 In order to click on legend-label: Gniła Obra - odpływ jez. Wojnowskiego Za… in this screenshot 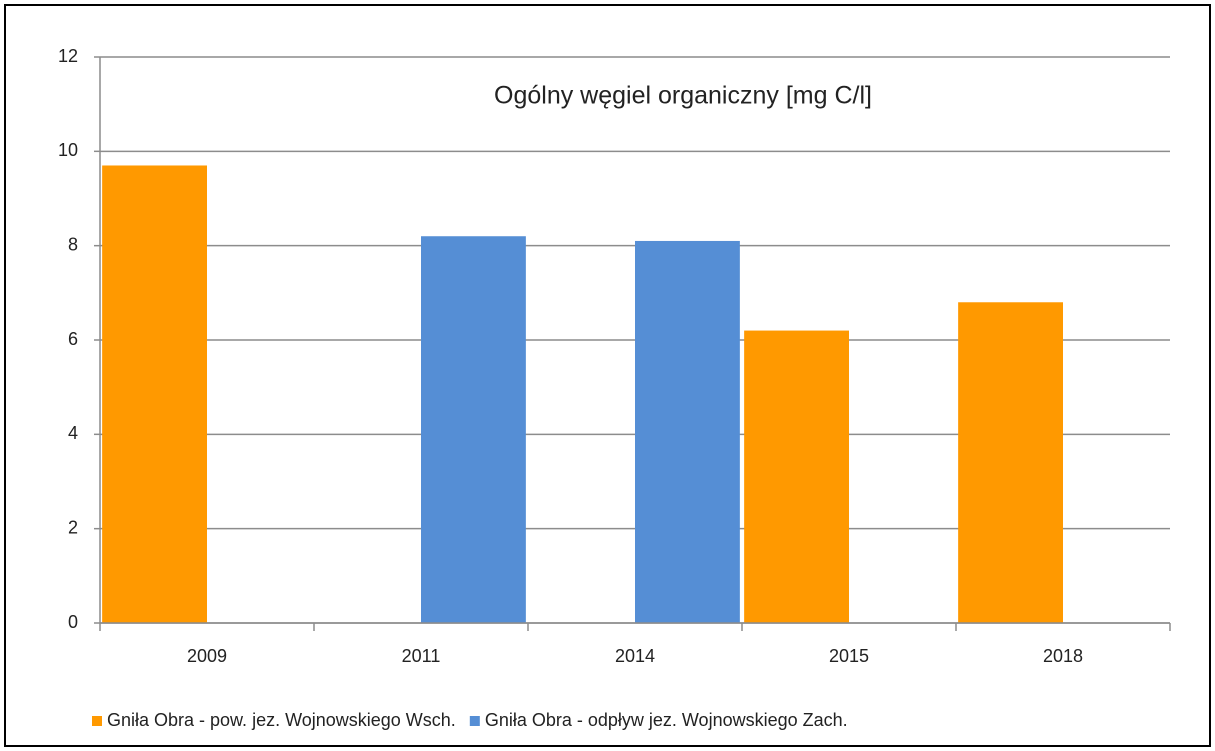, I will do `click(666, 720)`.